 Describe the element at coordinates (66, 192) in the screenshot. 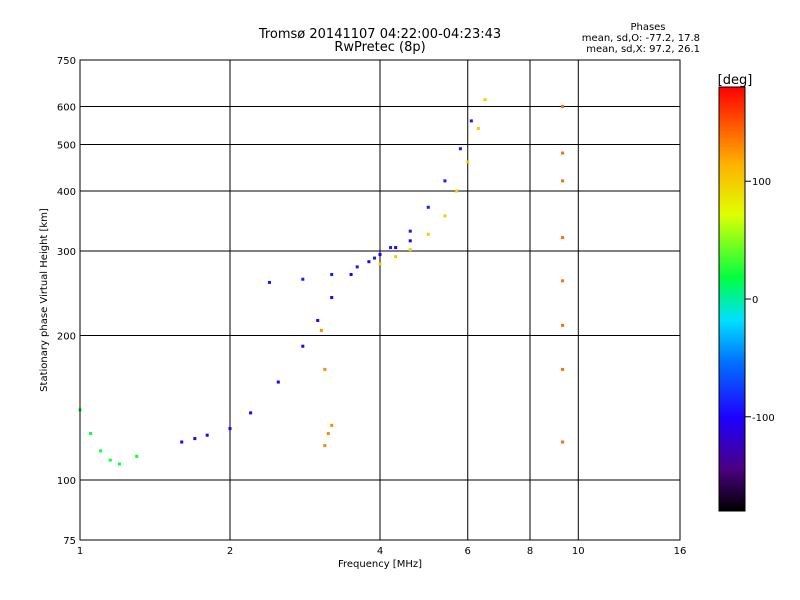

I see `y-tick-label: 400` at that location.